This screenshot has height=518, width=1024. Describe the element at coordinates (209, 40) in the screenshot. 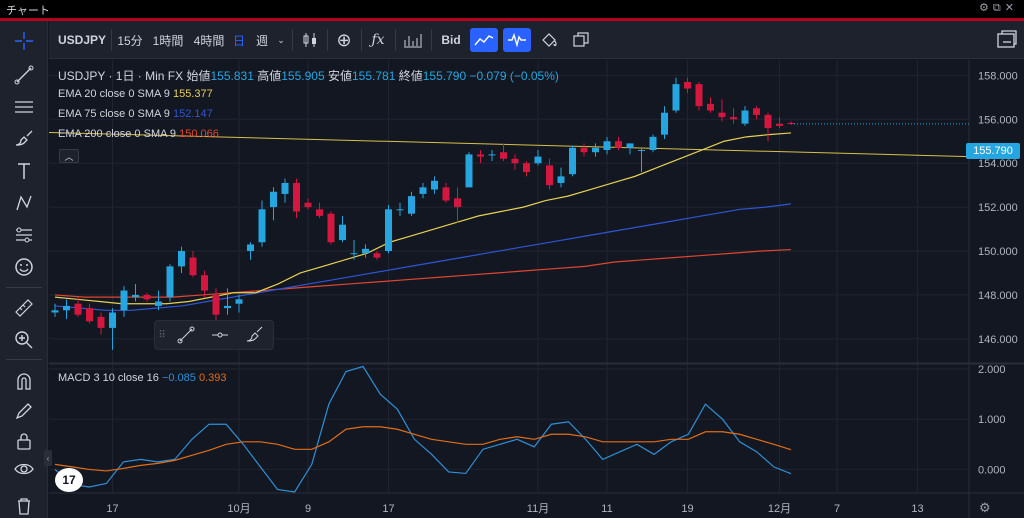

I see `interval-4h: 4時間` at that location.